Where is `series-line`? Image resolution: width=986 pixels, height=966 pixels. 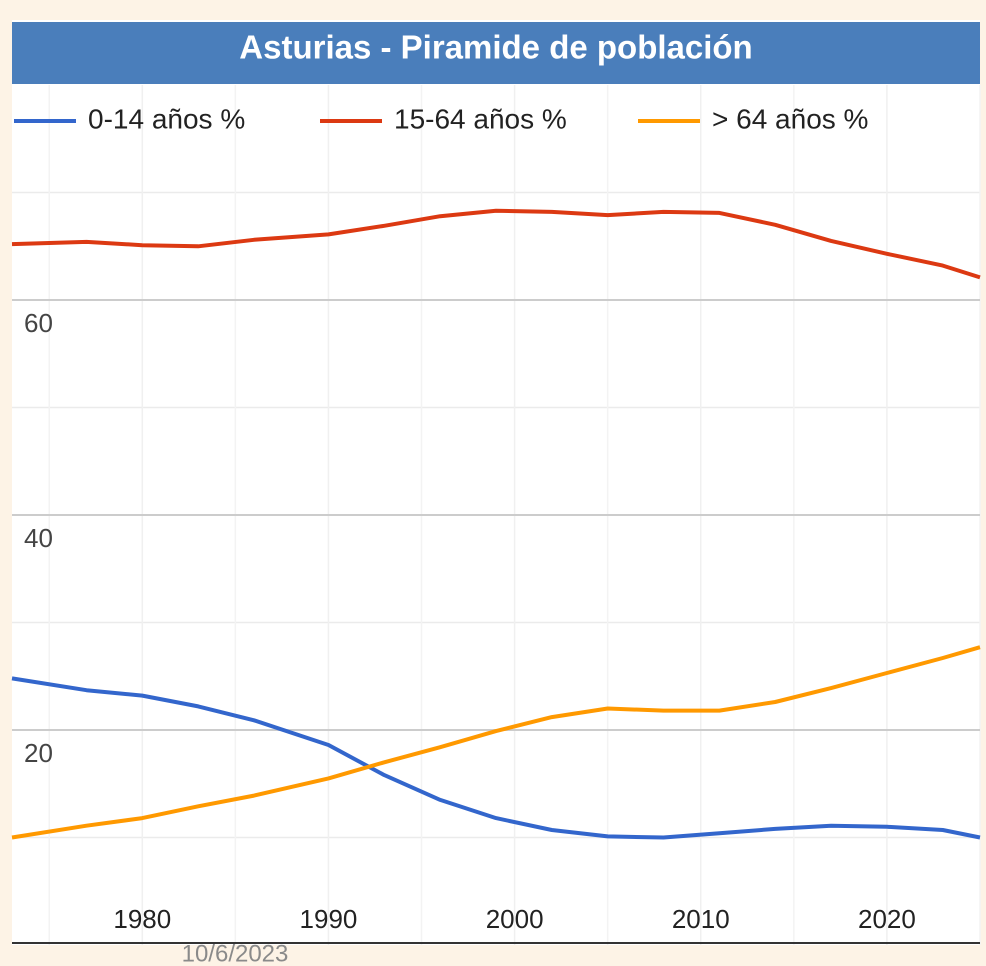
series-line is located at coordinates (496, 244).